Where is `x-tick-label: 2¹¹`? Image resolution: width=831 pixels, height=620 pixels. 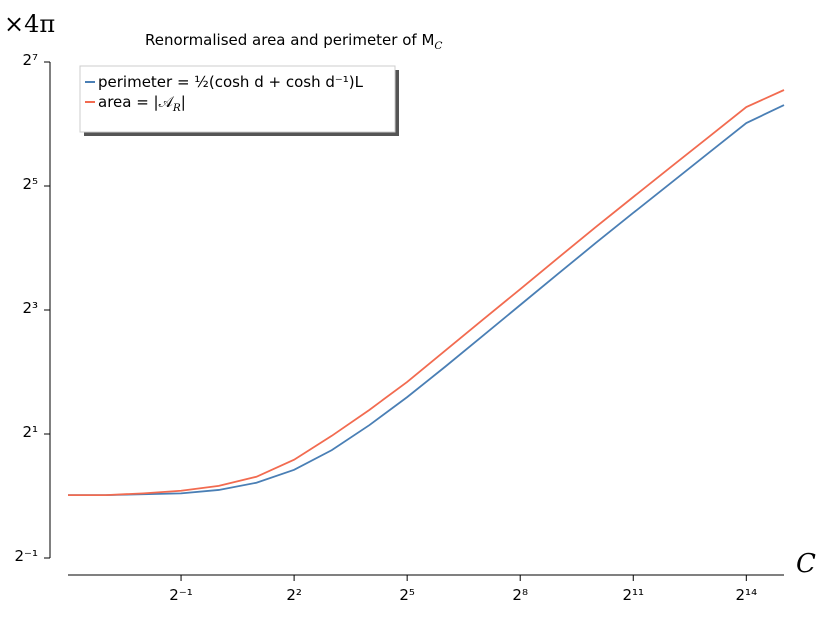
x-tick-label: 2¹¹ is located at coordinates (633, 595).